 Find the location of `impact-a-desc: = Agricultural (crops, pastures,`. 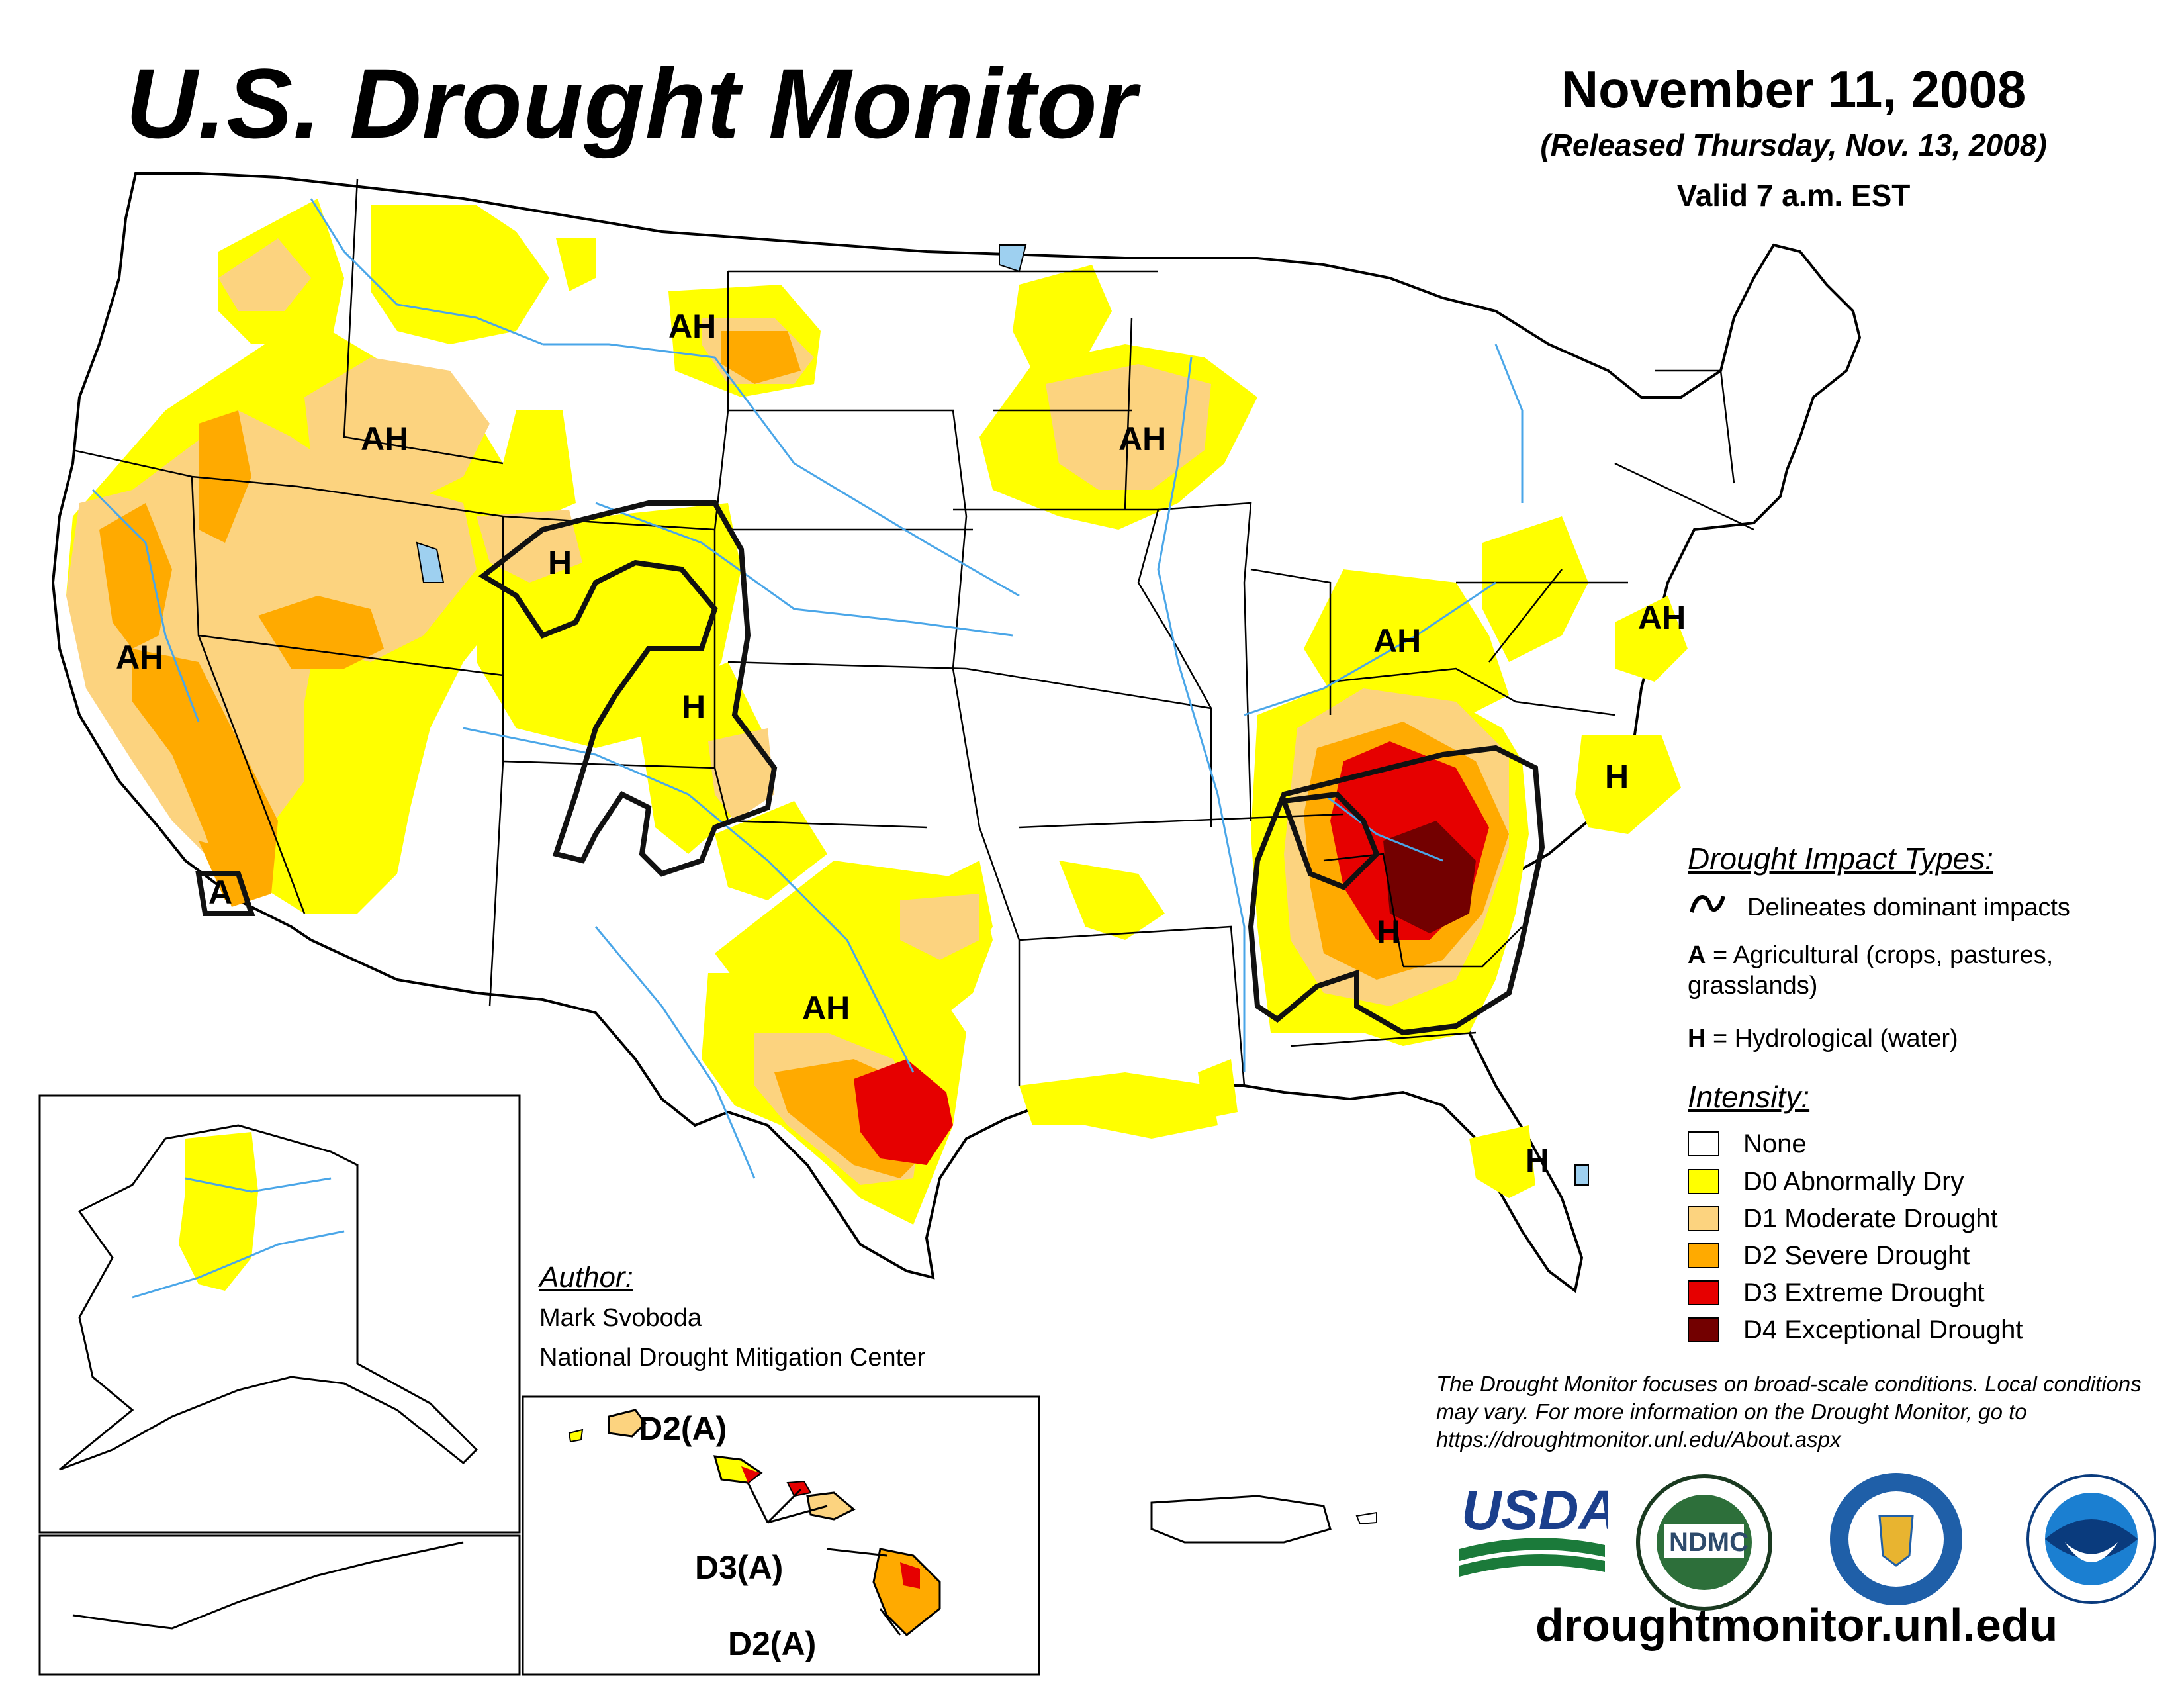

impact-a-desc: = Agricultural (crops, pastures, is located at coordinates (1880, 955).